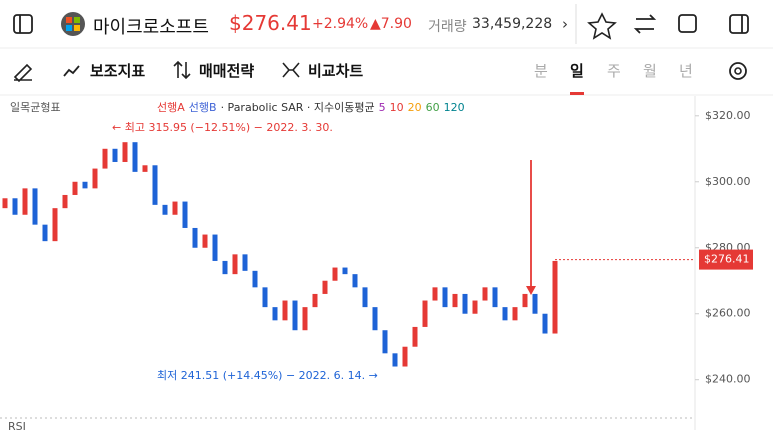 Image resolution: width=773 pixels, height=430 pixels. Describe the element at coordinates (687, 23) in the screenshot. I see `edit-icon` at that location.